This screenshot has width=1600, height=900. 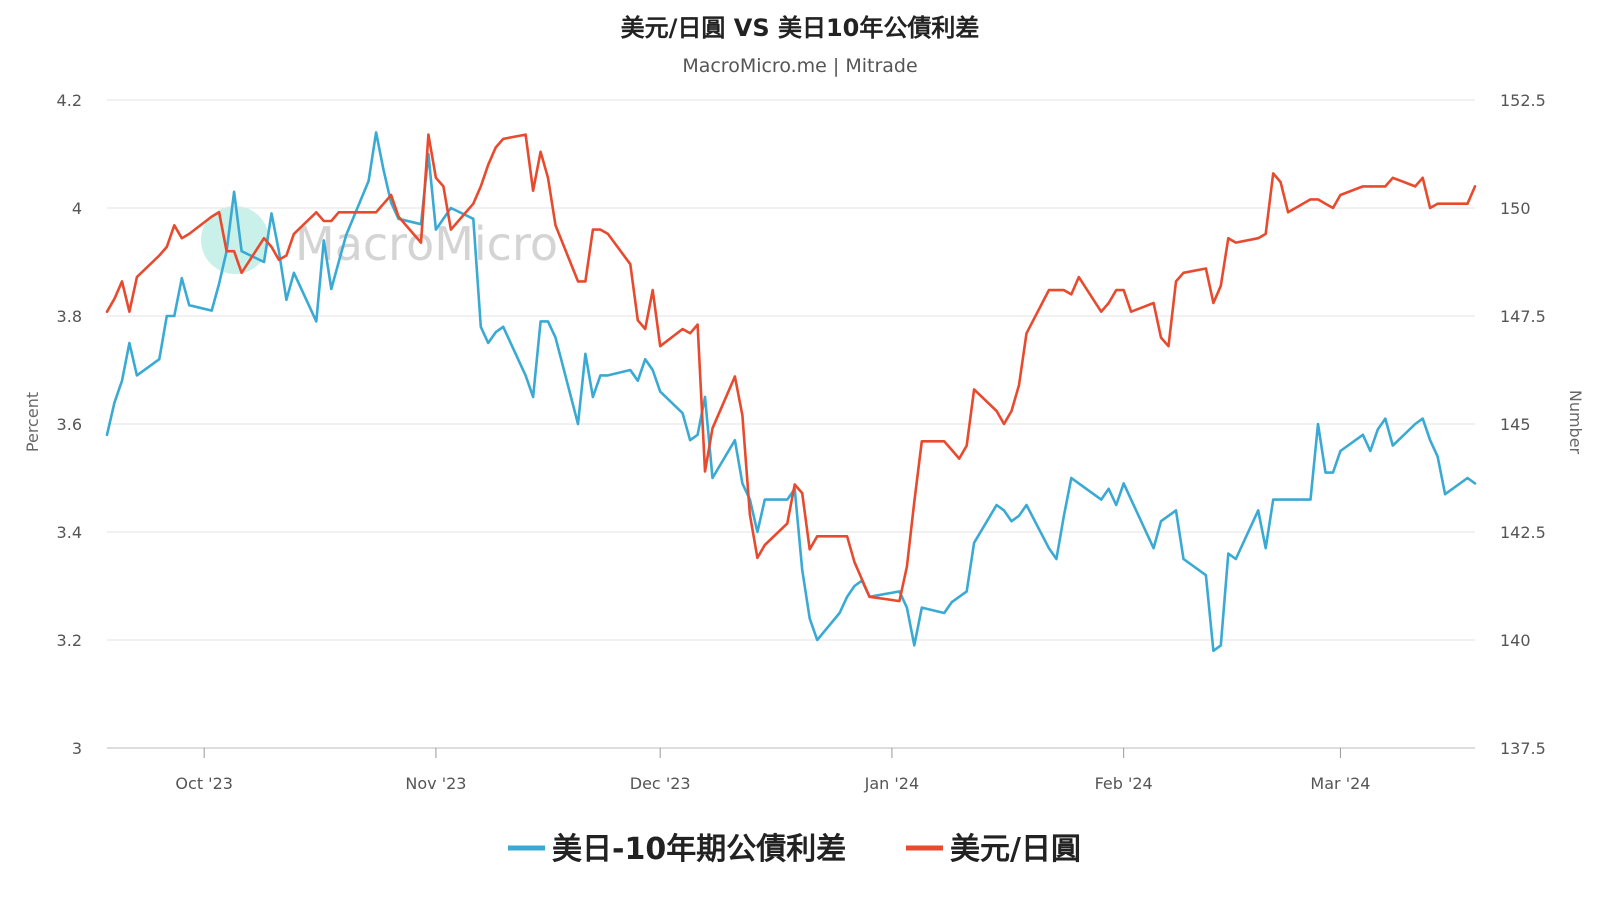 What do you see at coordinates (1575, 422) in the screenshot?
I see `y-right-label: Number` at bounding box center [1575, 422].